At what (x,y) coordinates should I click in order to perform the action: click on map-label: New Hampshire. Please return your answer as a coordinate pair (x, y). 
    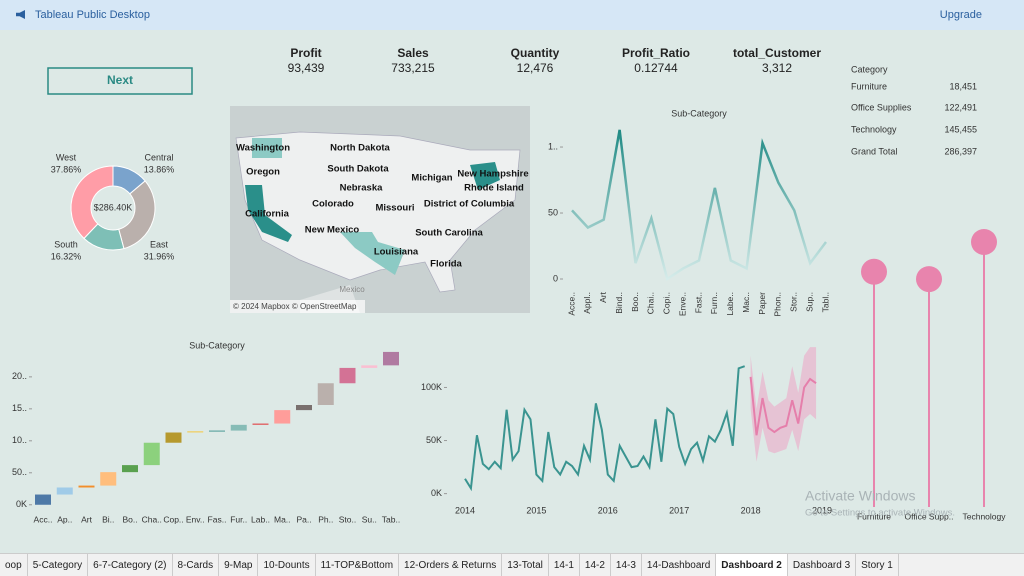
    Looking at the image, I should click on (492, 174).